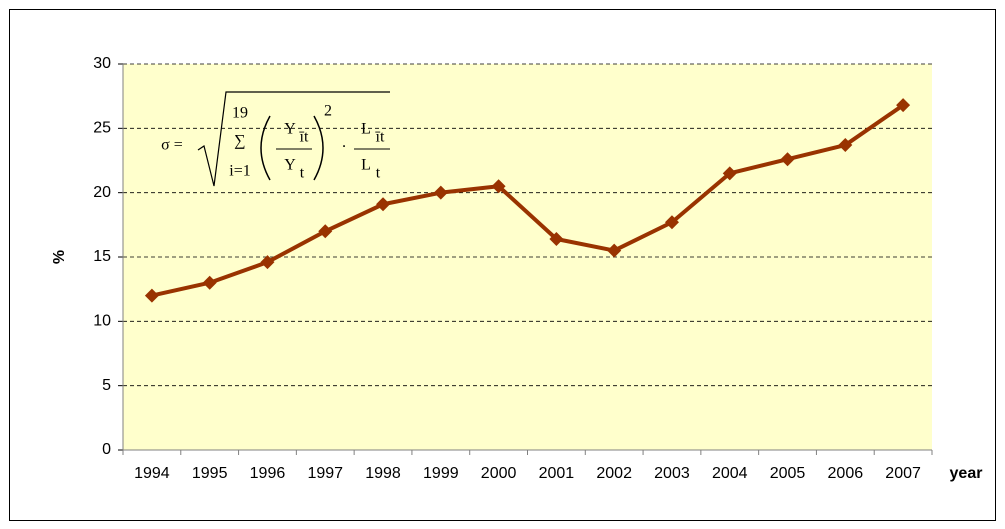 The height and width of the screenshot is (529, 1005). I want to click on x-axis-label: year, so click(966, 473).